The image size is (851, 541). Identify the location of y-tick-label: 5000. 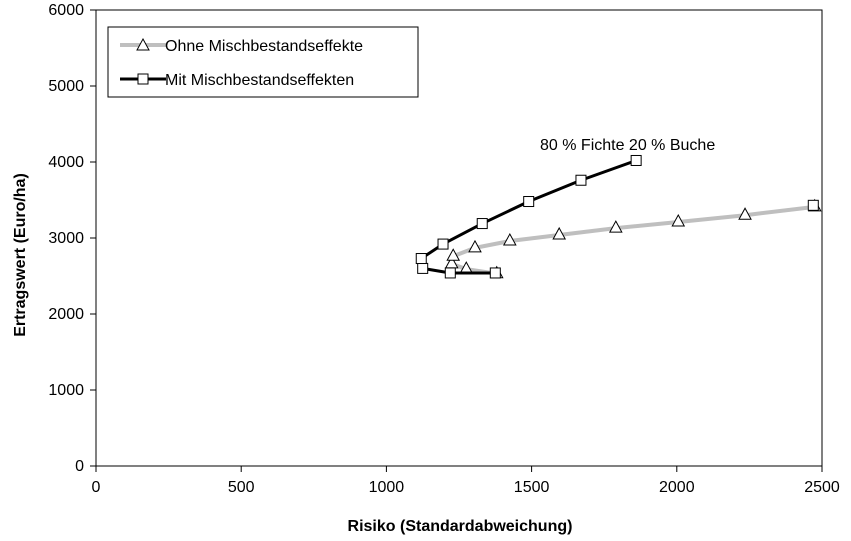
(66, 86).